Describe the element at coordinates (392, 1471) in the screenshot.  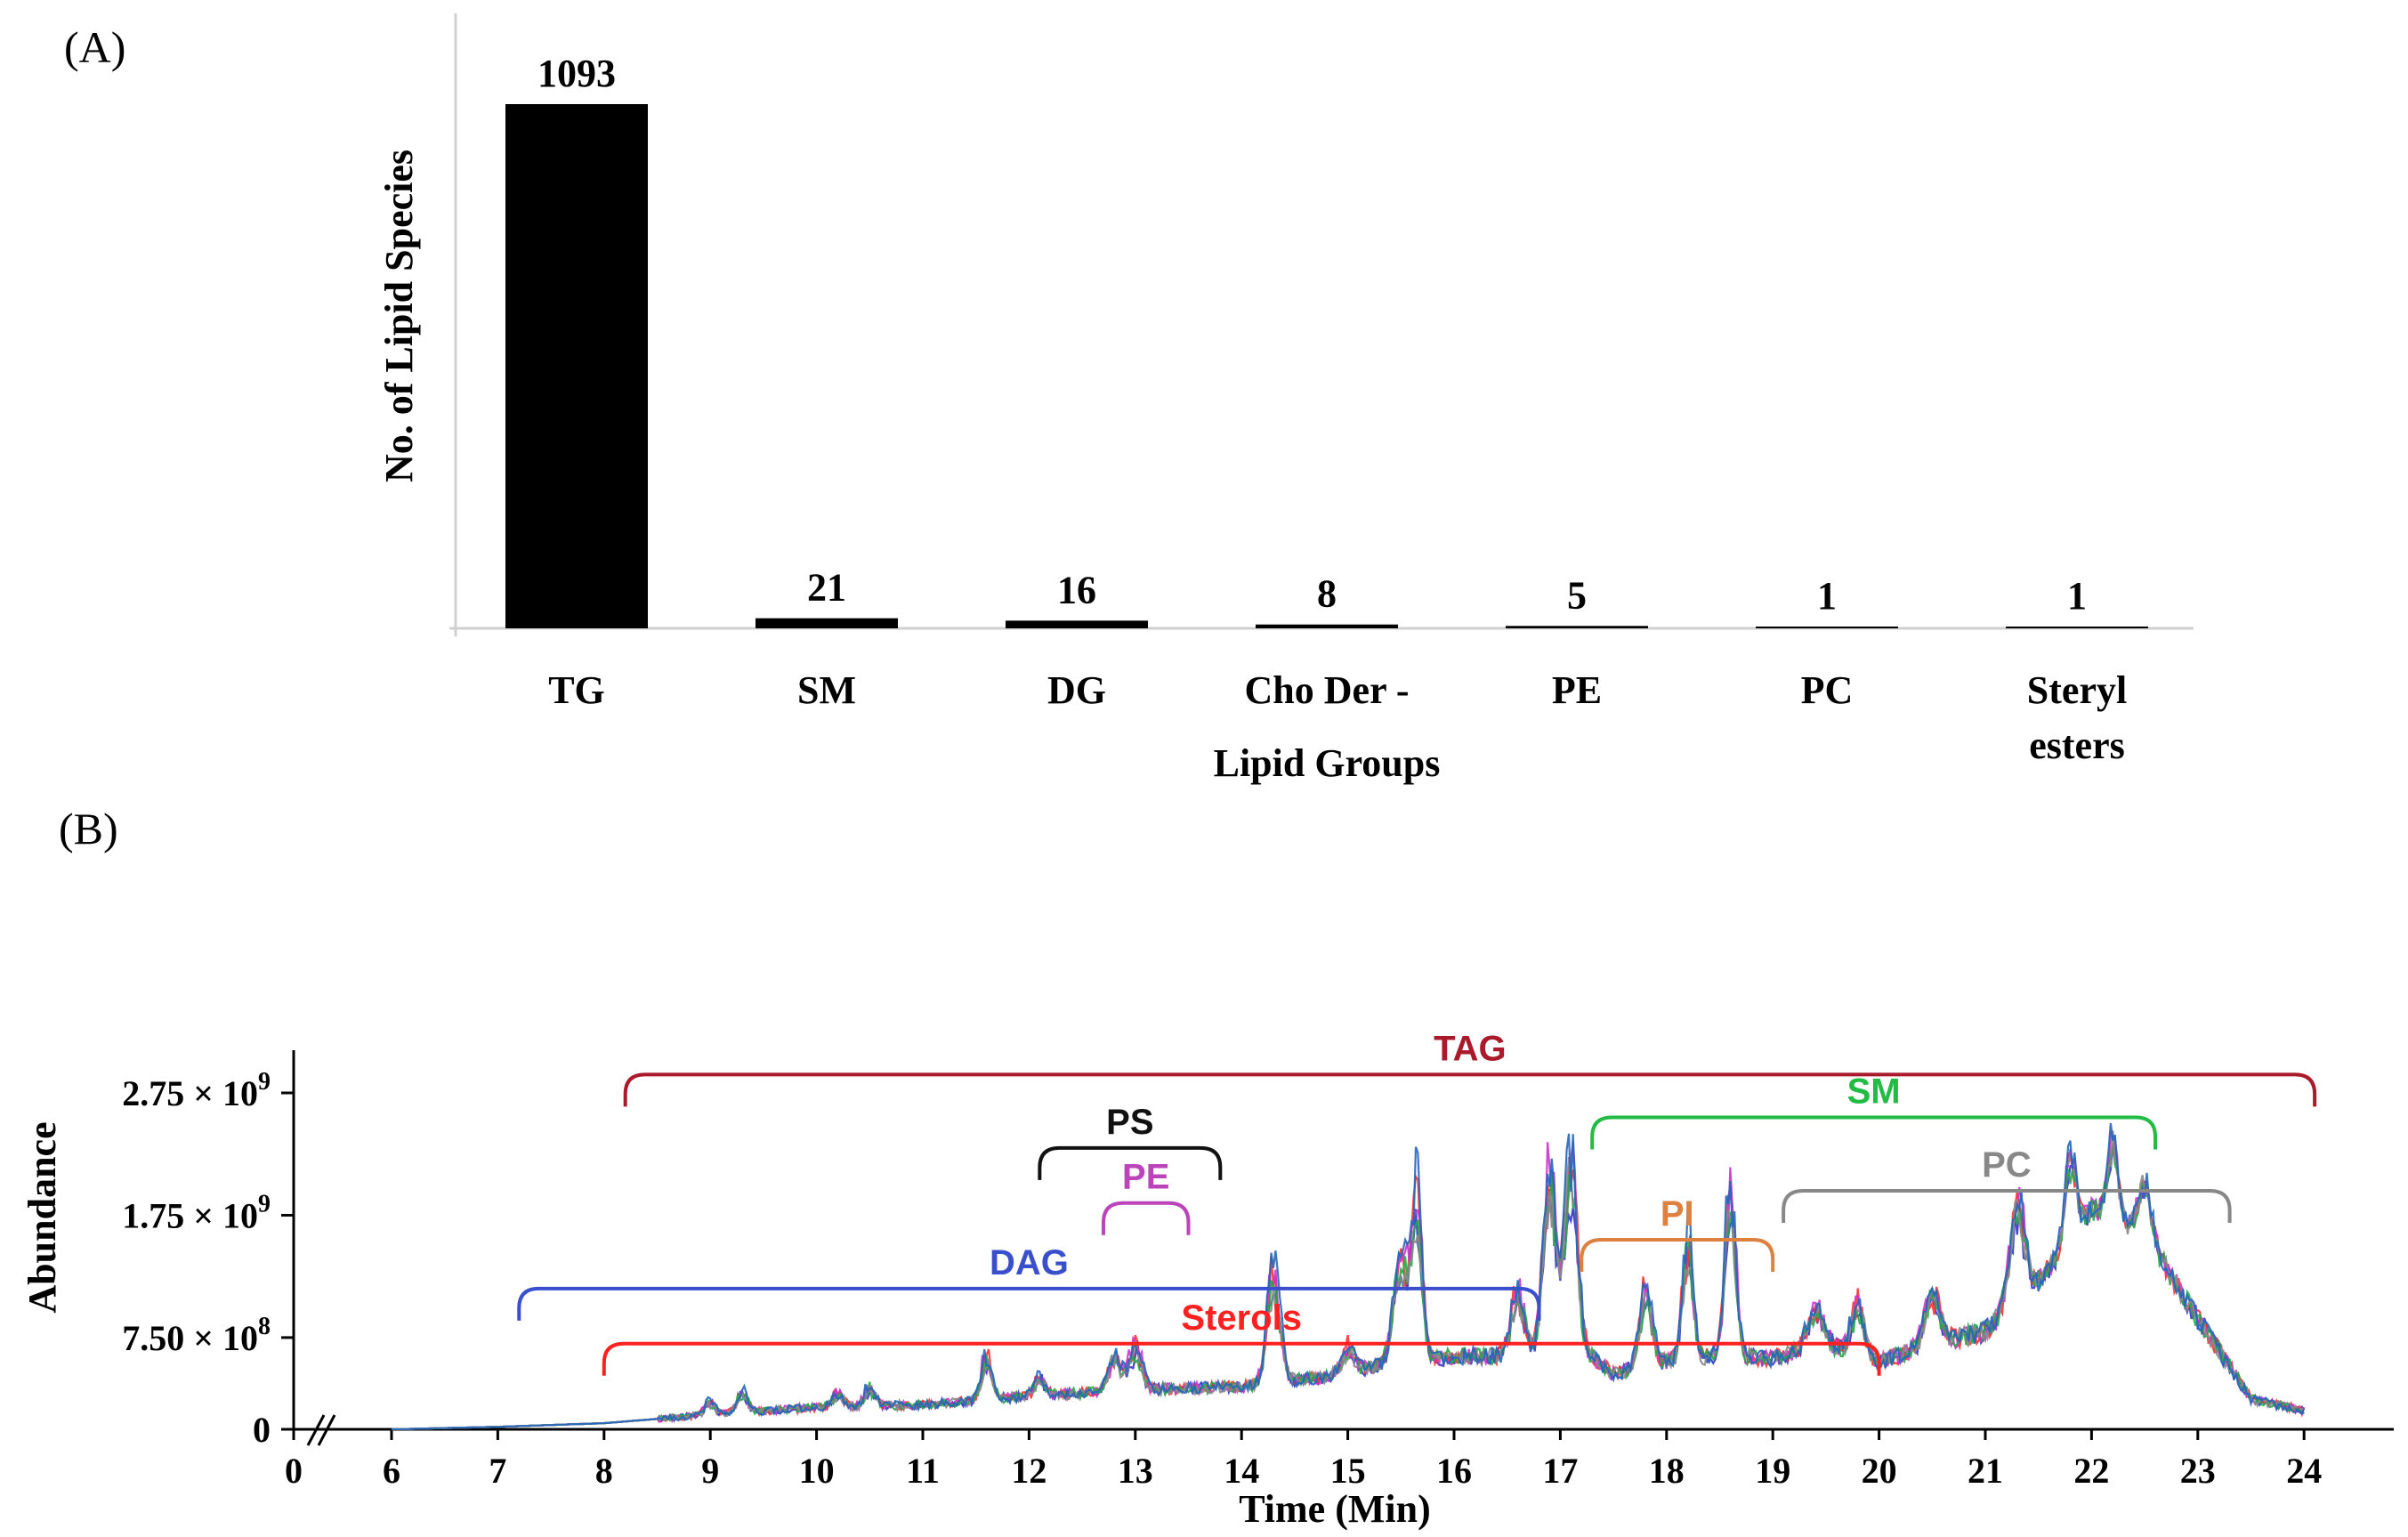
I see `x-tick-label: 6` at that location.